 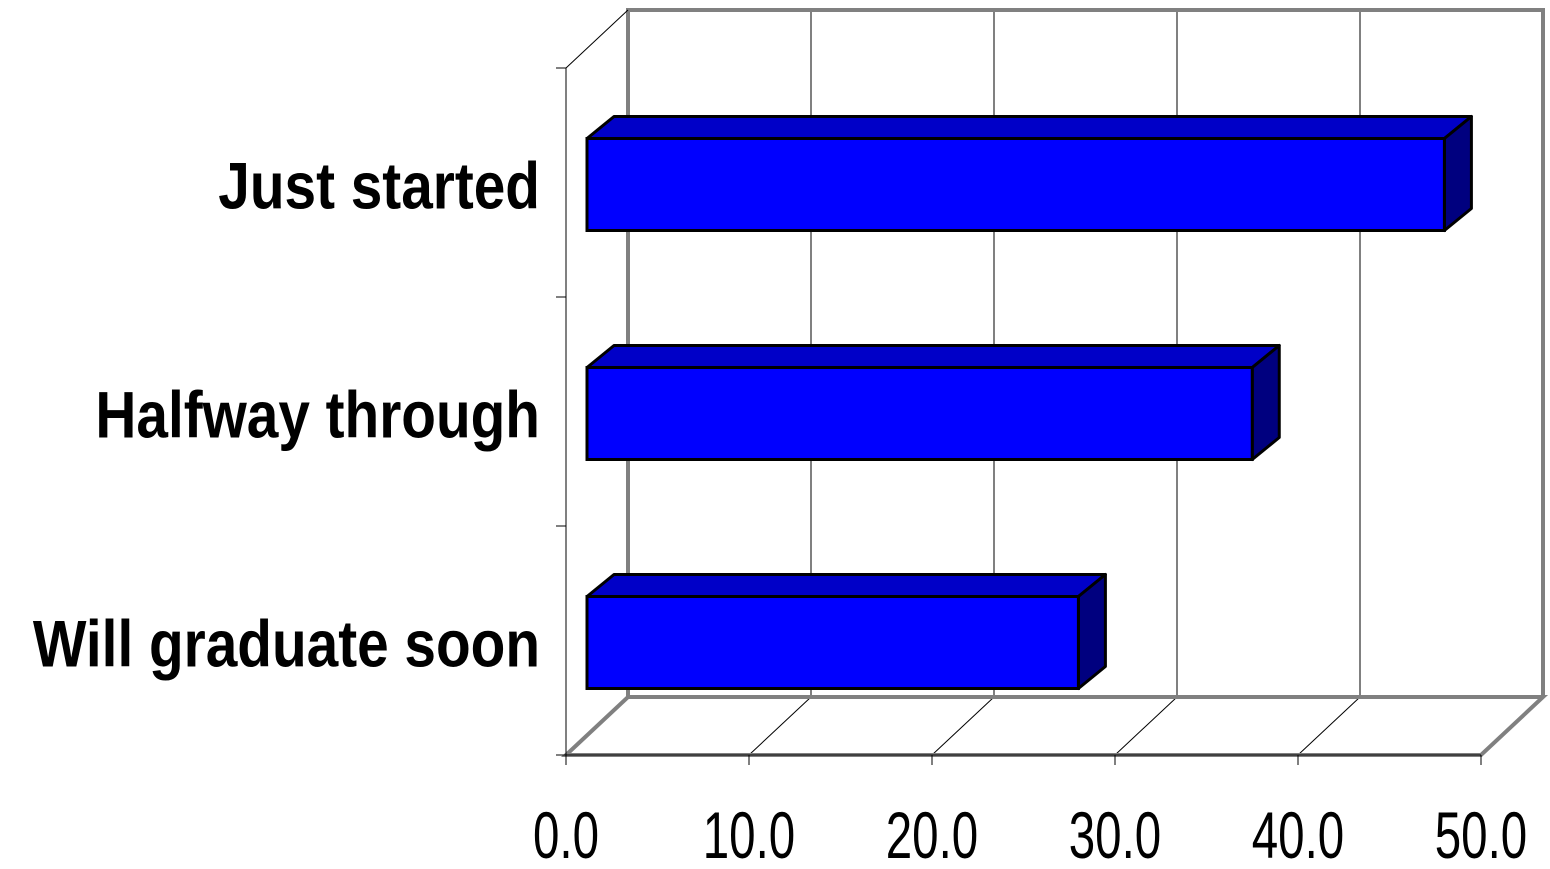 What do you see at coordinates (286, 645) in the screenshot?
I see `category-label: Will graduate soon` at bounding box center [286, 645].